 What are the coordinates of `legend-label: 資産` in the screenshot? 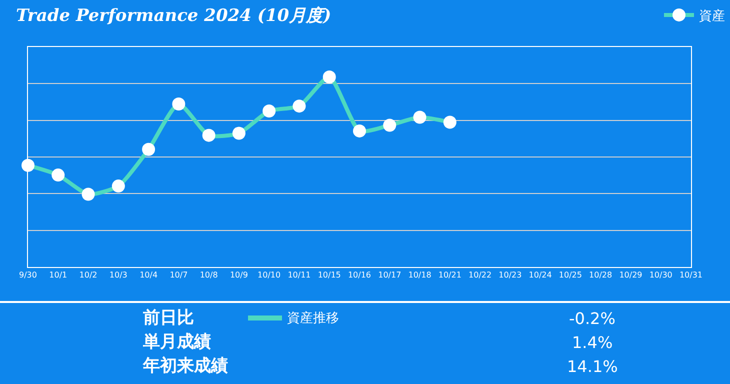 It's located at (712, 16).